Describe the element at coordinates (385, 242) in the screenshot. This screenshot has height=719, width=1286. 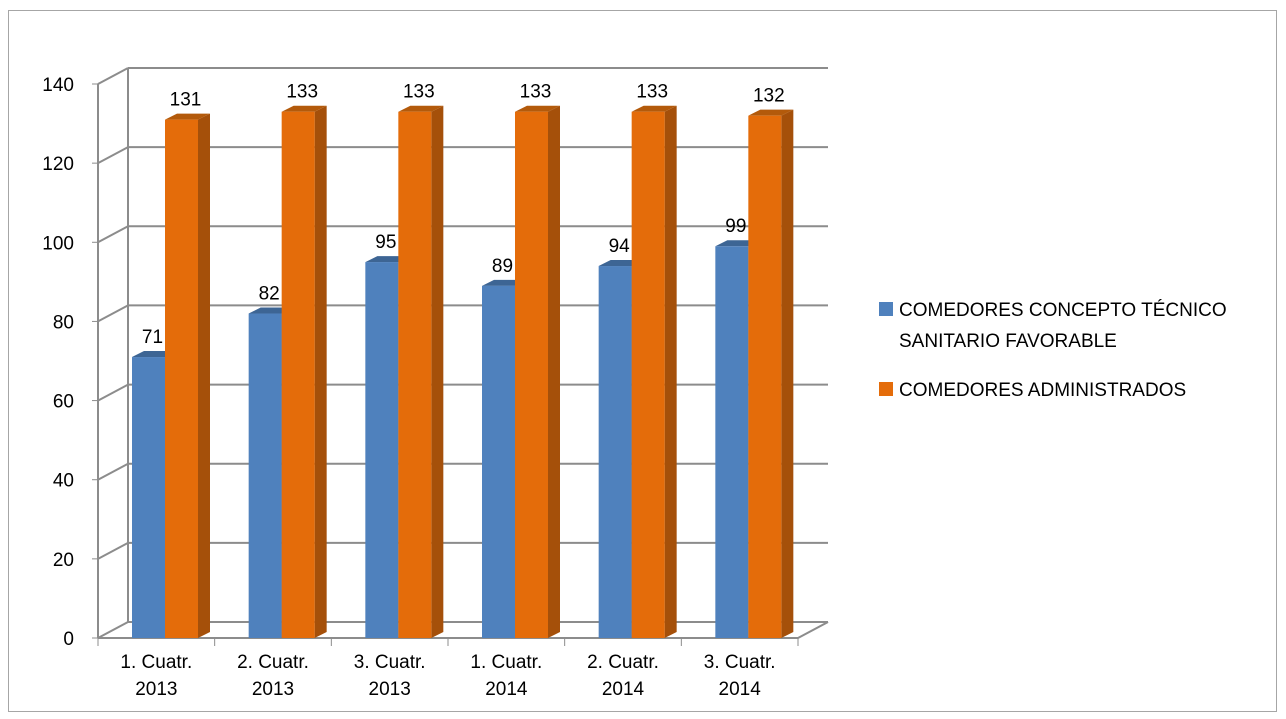
I see `data-label: 95` at that location.